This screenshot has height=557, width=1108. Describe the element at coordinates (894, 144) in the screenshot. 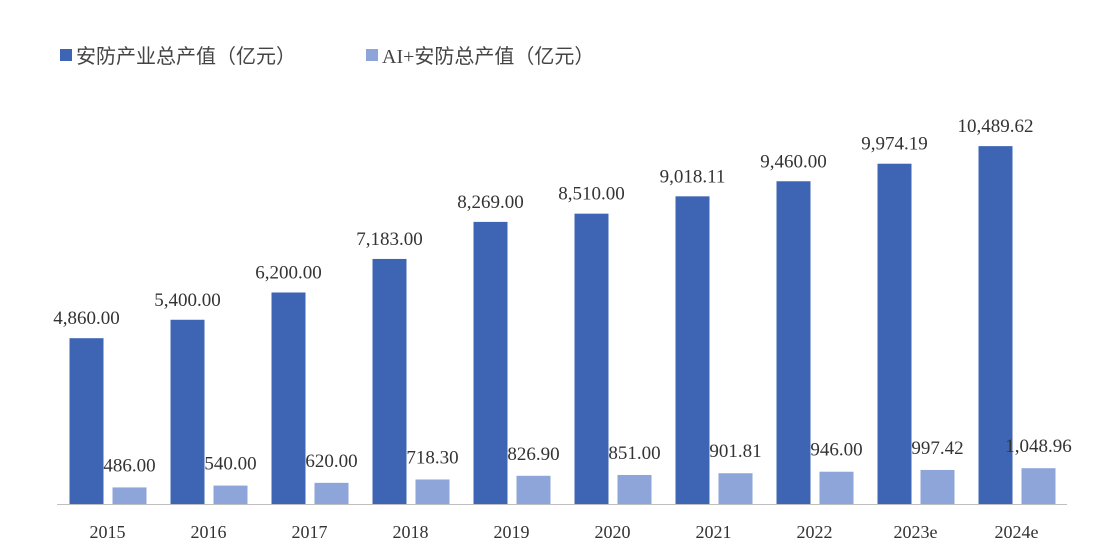

I see `data-label-total: 9,974.19` at that location.